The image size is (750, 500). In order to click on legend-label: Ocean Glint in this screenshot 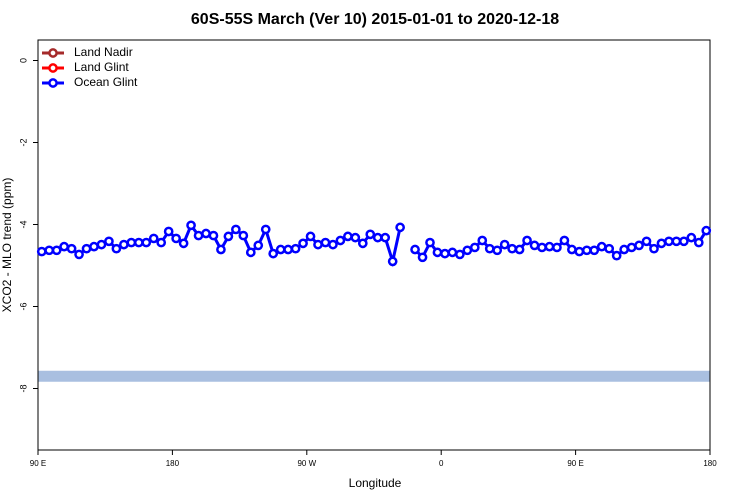, I will do `click(106, 82)`.